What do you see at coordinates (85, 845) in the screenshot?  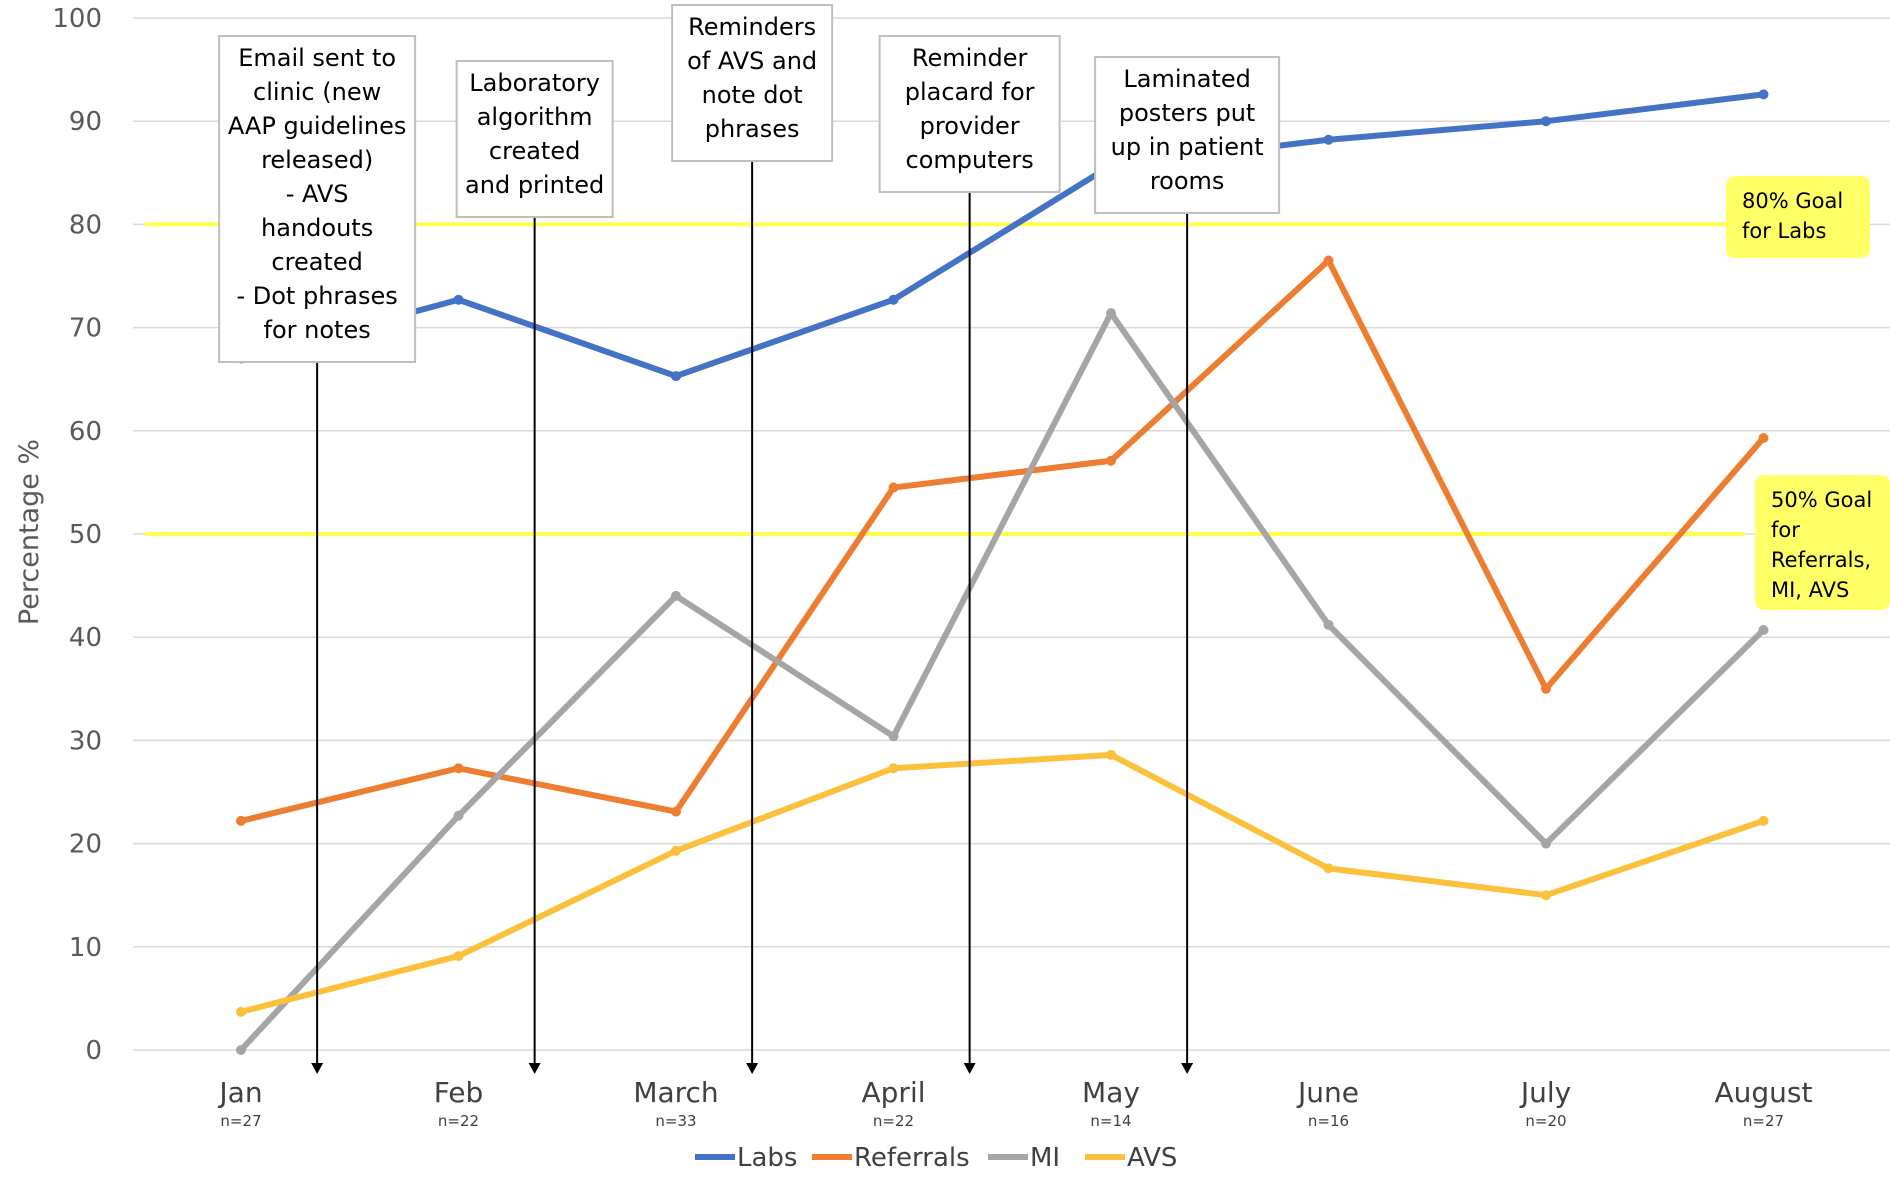 I see `y-tick-label: 20` at bounding box center [85, 845].